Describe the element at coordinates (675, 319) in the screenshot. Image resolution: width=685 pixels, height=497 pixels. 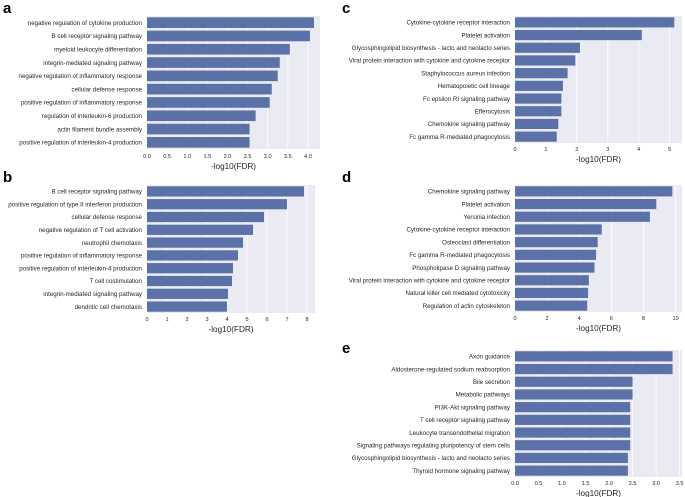
I see `x-tick-label: 10` at that location.